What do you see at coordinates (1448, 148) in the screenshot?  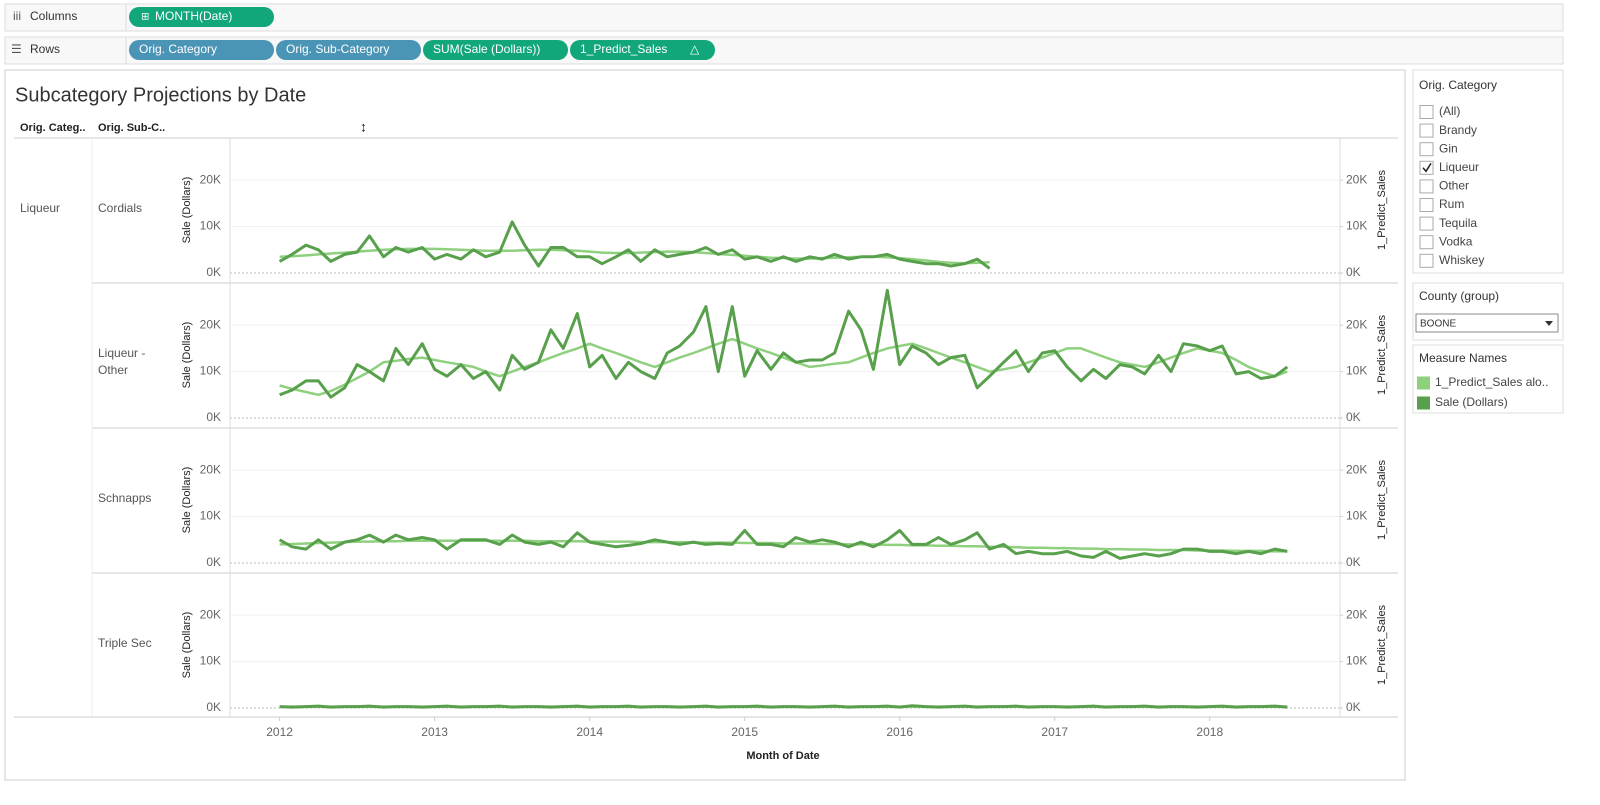 I see `filter-option: Gin` at bounding box center [1448, 148].